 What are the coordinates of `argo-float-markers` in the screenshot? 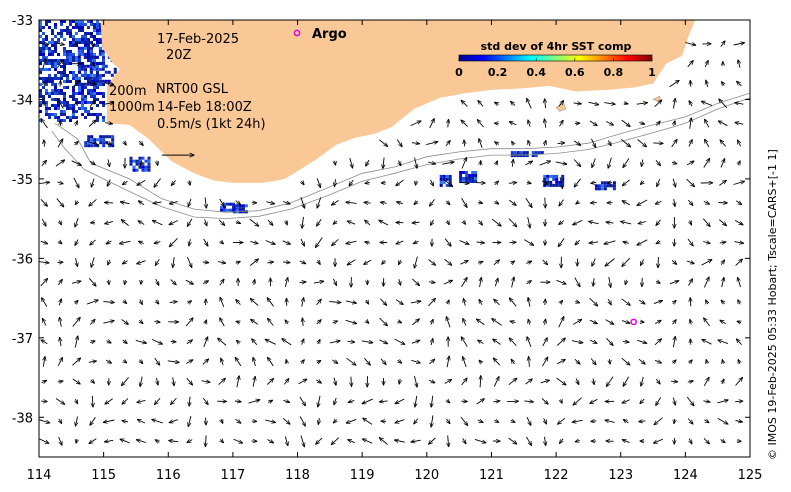 It's located at (634, 322).